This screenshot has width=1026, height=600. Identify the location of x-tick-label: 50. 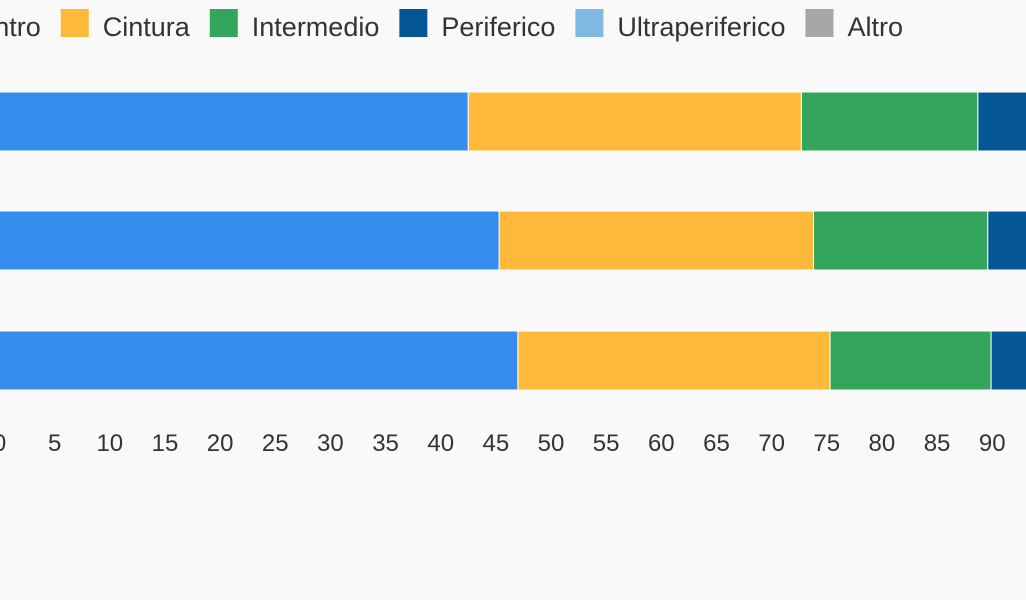
(551, 443).